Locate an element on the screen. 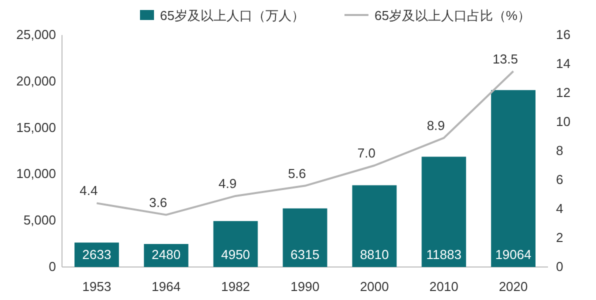 The width and height of the screenshot is (596, 300). data-label: 8810 is located at coordinates (374, 254).